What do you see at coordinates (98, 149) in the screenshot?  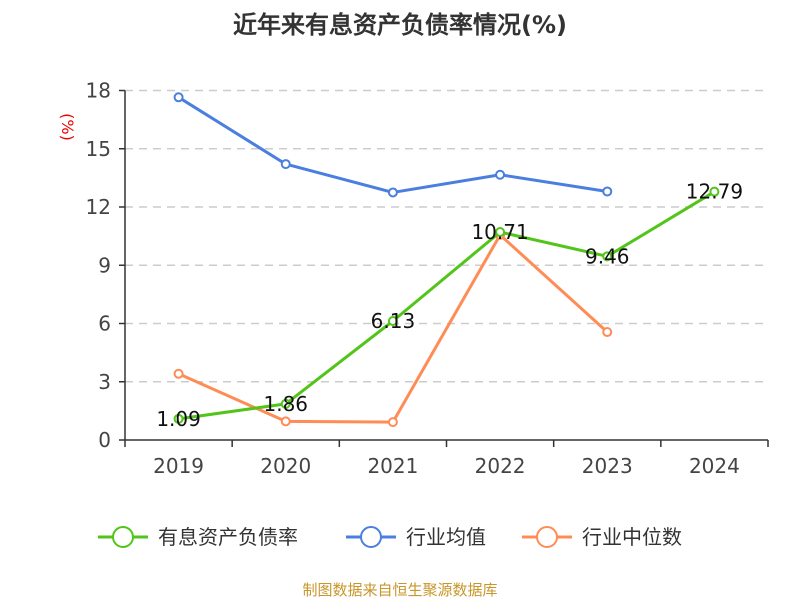 I see `y-tick-label: 15` at bounding box center [98, 149].